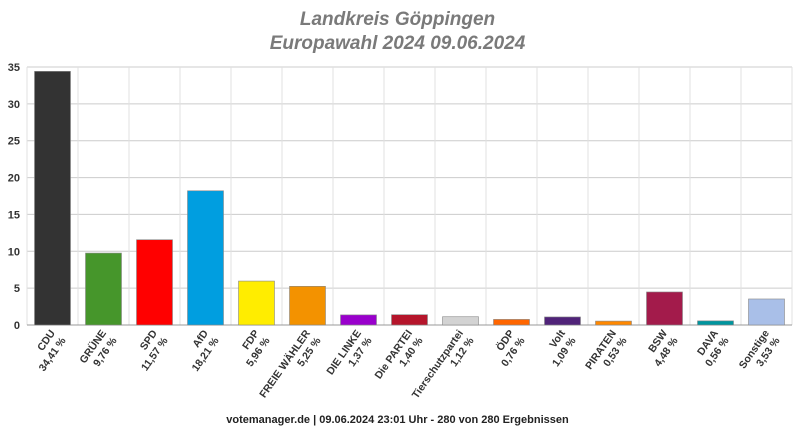  I want to click on bar-freie-wähler, so click(307, 305).